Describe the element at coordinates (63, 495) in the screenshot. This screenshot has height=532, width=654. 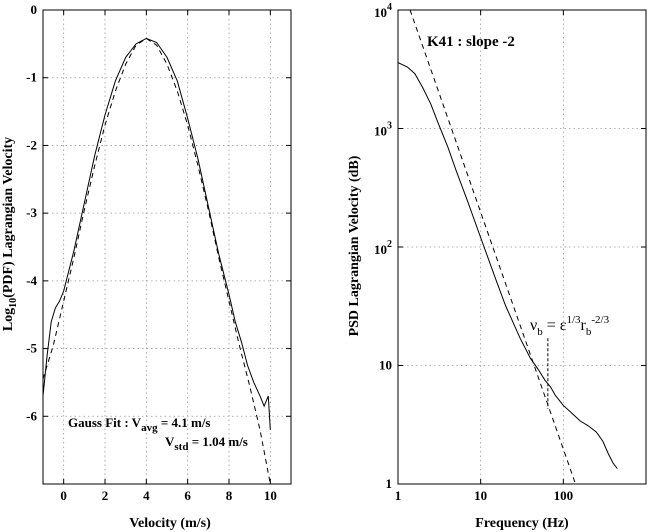
I see `x-tick-label: 0` at that location.